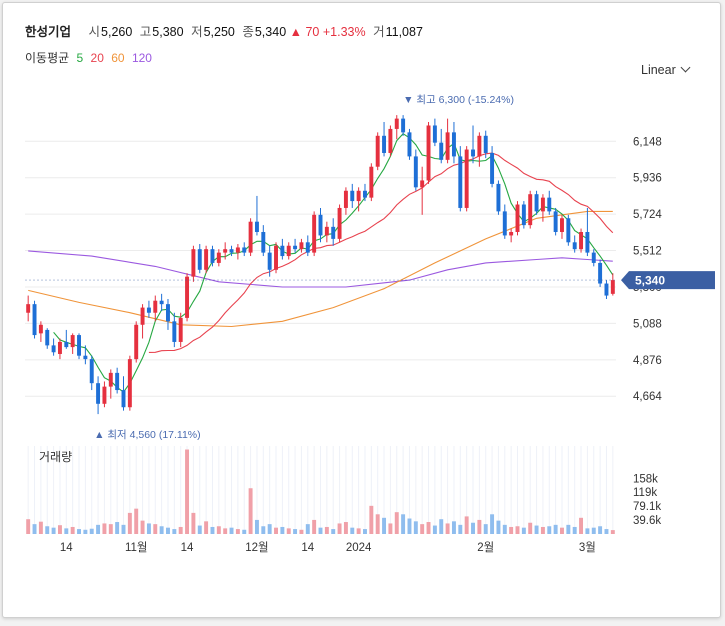 The image size is (725, 626). Describe the element at coordinates (197, 32) in the screenshot. I see `low-label: 저` at that location.